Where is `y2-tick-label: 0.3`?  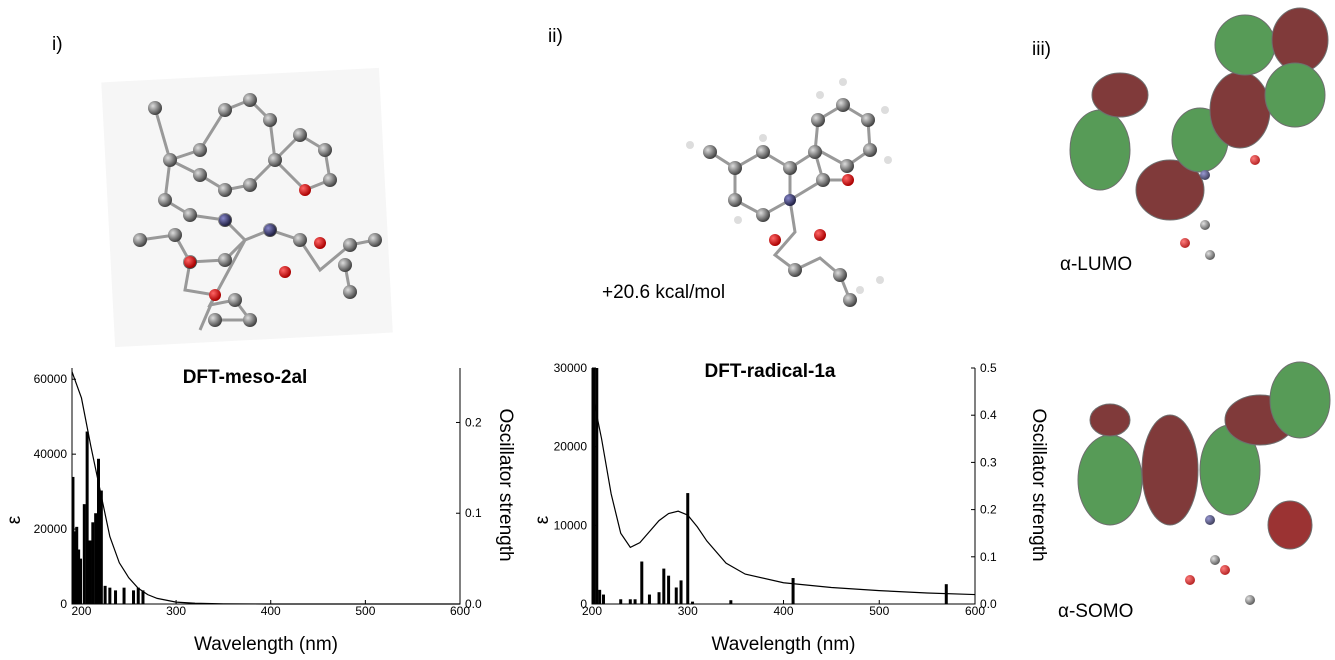 y2-tick-label: 0.3 is located at coordinates (988, 462).